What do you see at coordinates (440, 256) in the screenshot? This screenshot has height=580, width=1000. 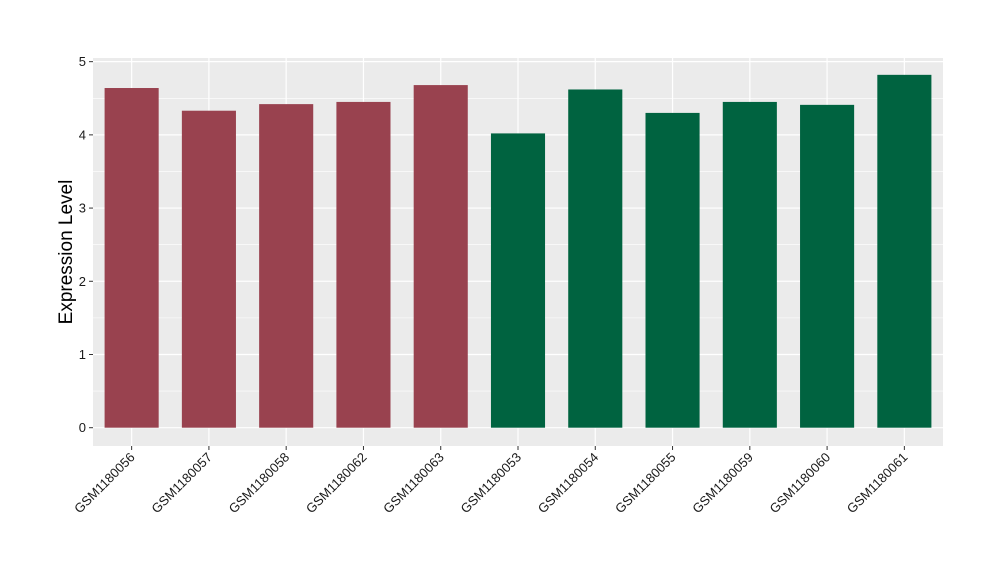 I see `bar-gsm1180063` at bounding box center [440, 256].